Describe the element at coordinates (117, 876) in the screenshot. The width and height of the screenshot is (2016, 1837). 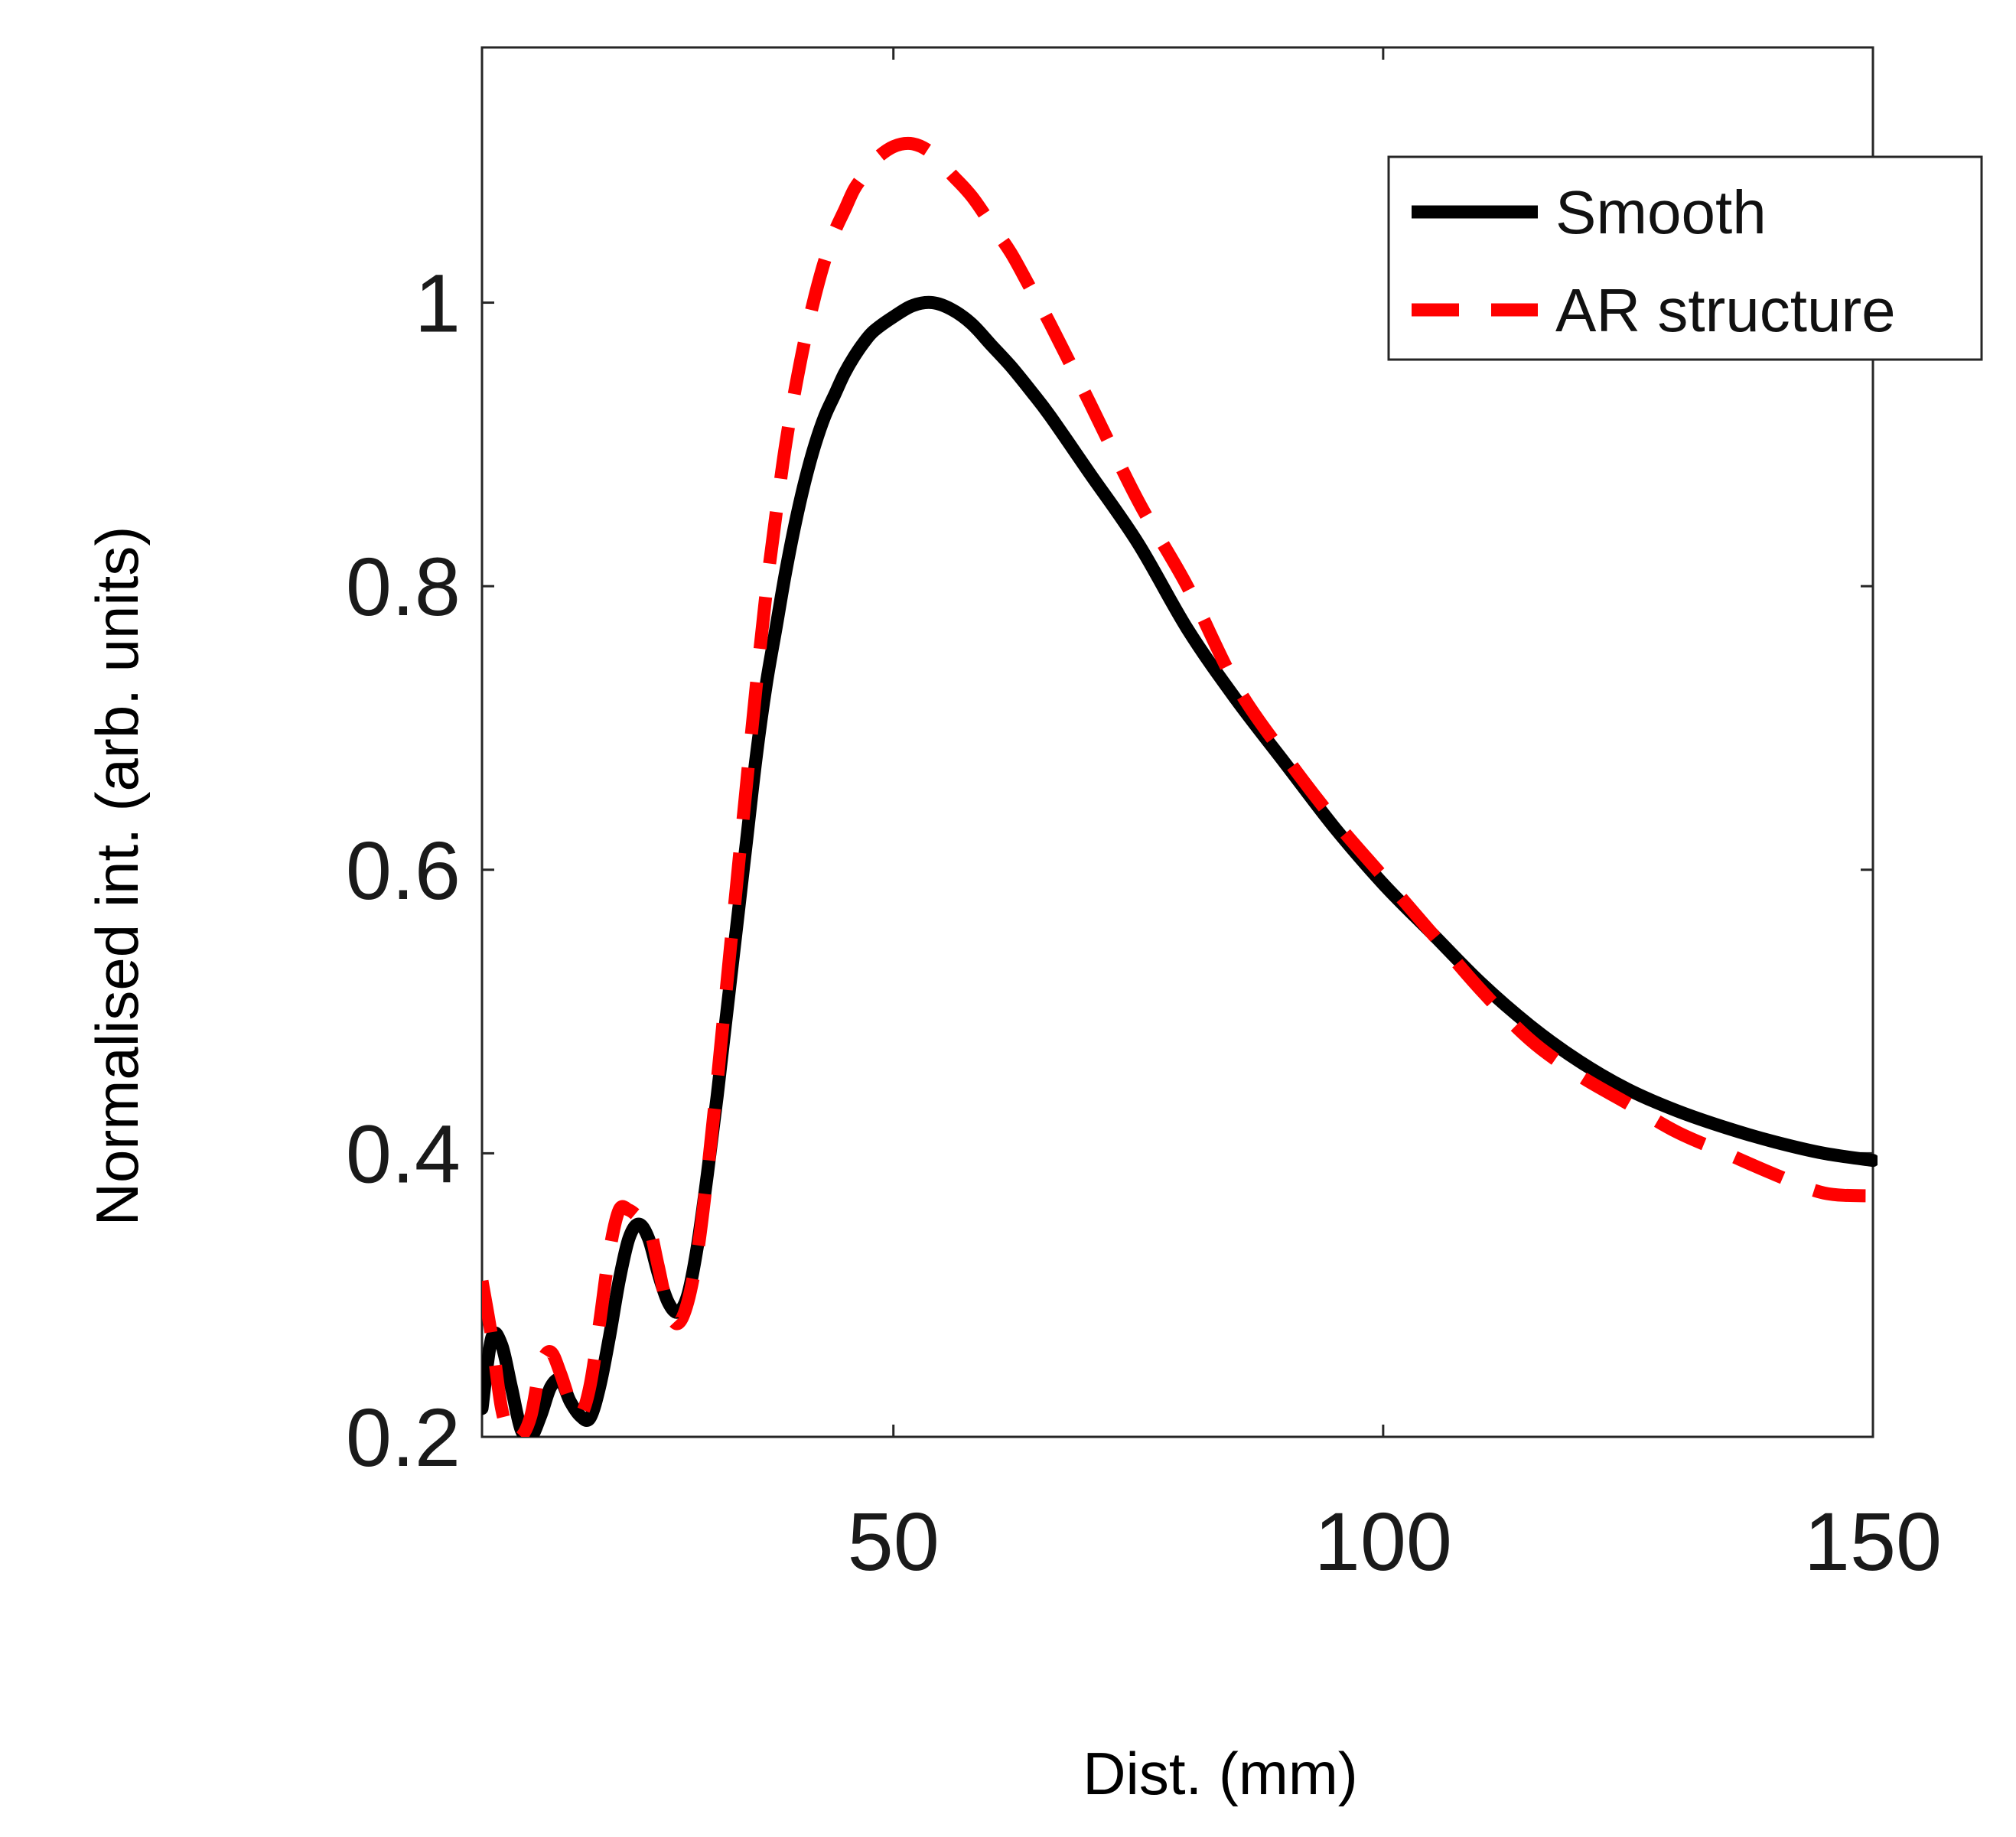
I see `y-axis-label: Normalised int. (arb. units)` at that location.